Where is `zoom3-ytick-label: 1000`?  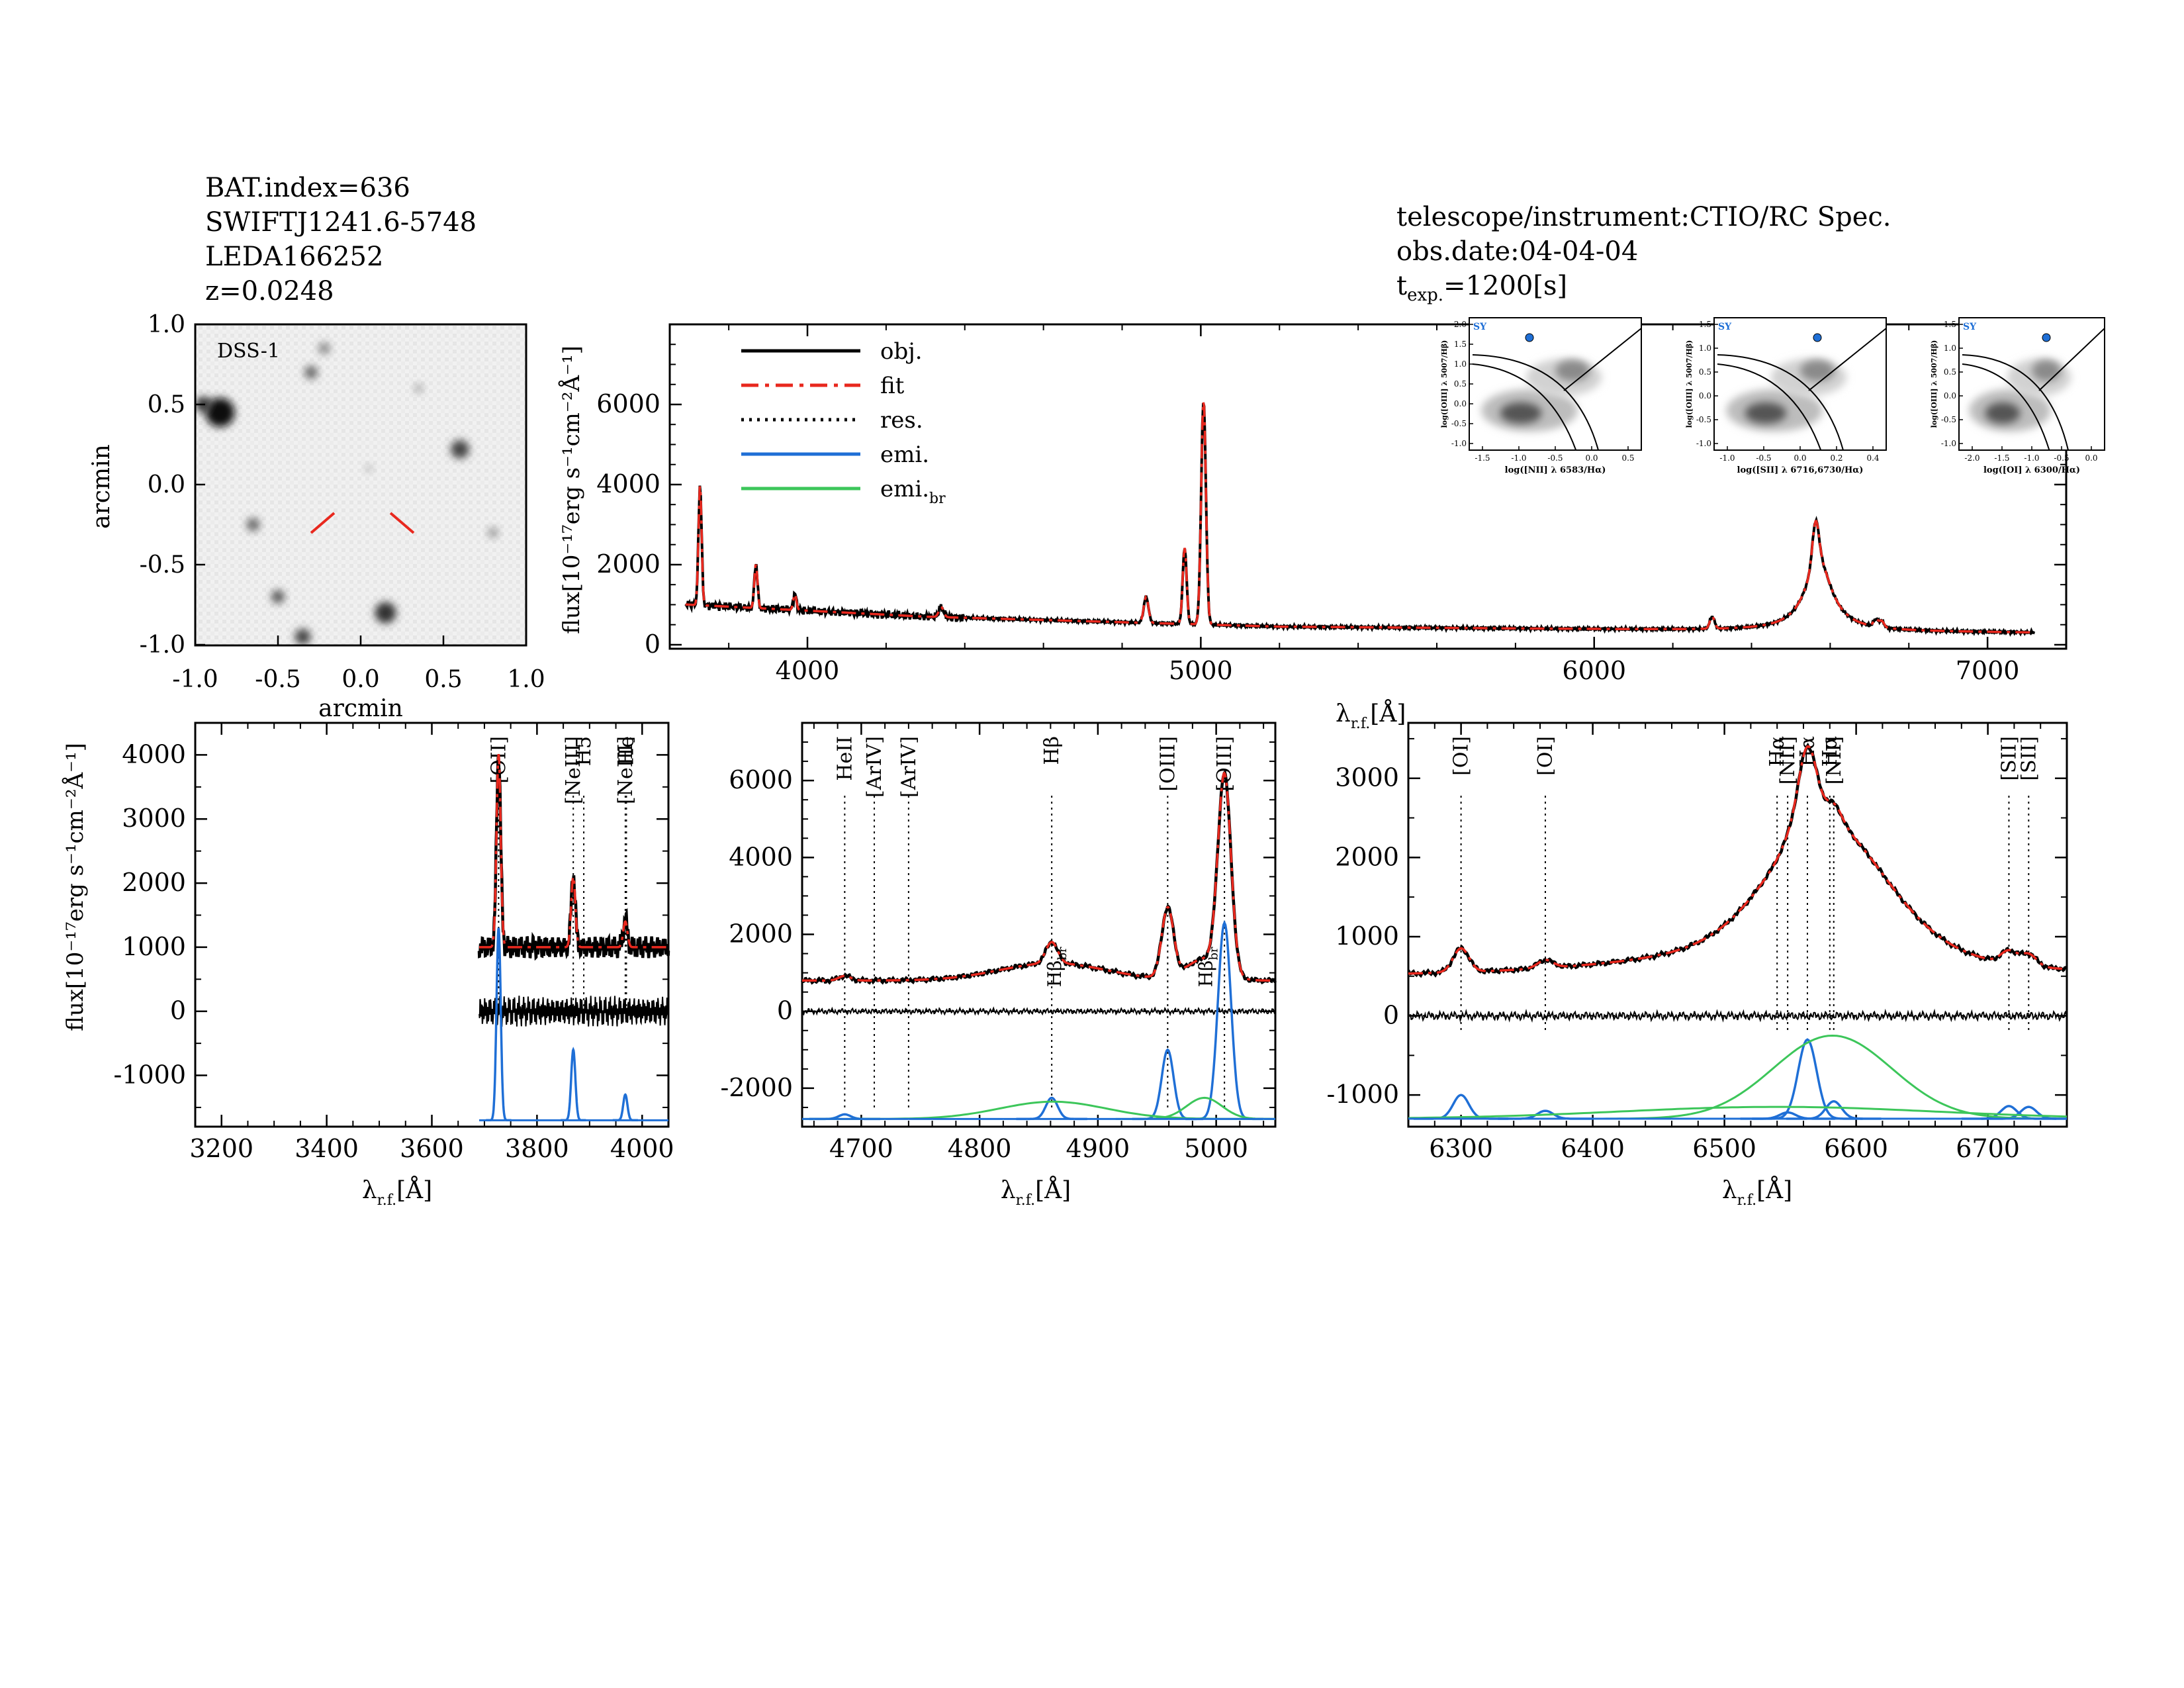 zoom3-ytick-label: 1000 is located at coordinates (1367, 936).